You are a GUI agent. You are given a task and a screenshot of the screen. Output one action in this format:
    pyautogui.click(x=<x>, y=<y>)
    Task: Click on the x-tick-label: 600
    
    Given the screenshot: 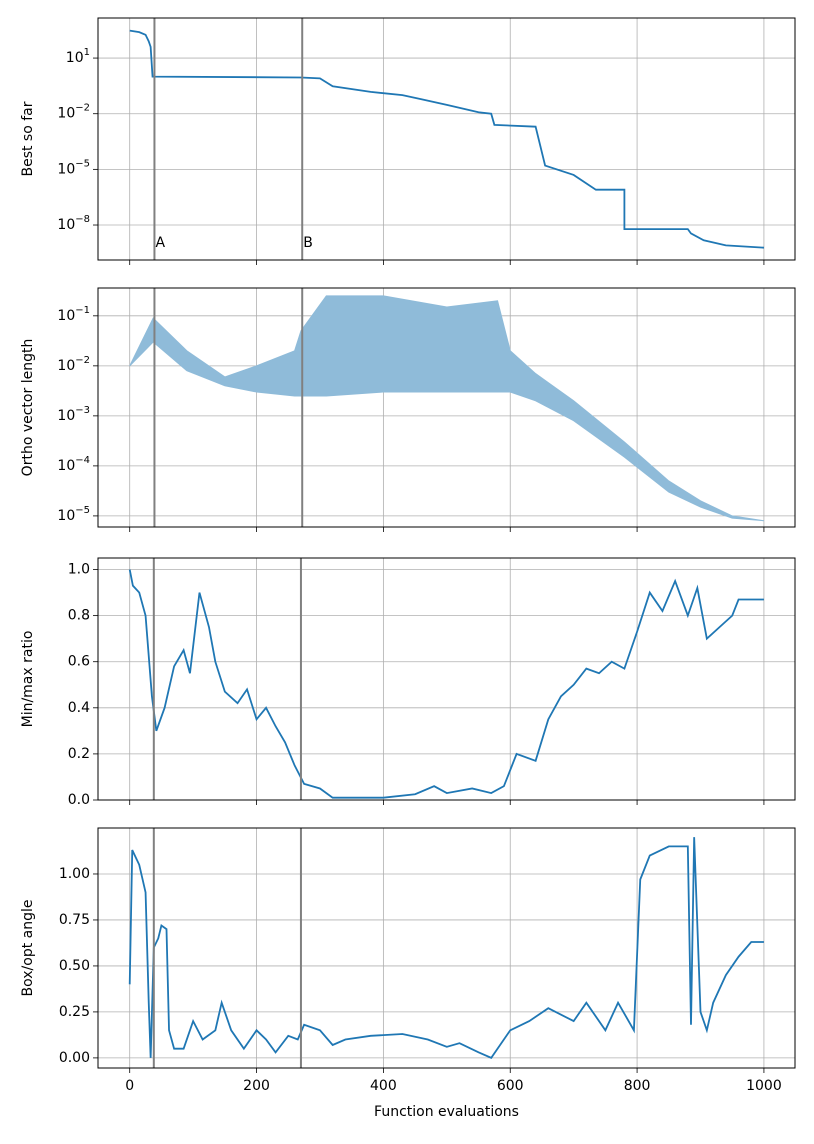 What is the action you would take?
    pyautogui.click(x=510, y=1086)
    